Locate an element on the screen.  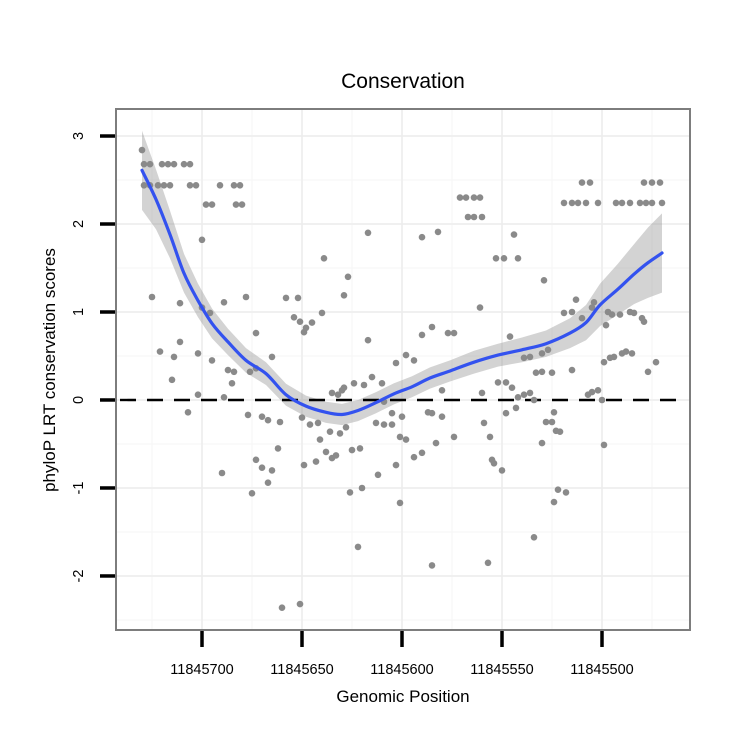
x-tick-label: 11845650 is located at coordinates (301, 670).